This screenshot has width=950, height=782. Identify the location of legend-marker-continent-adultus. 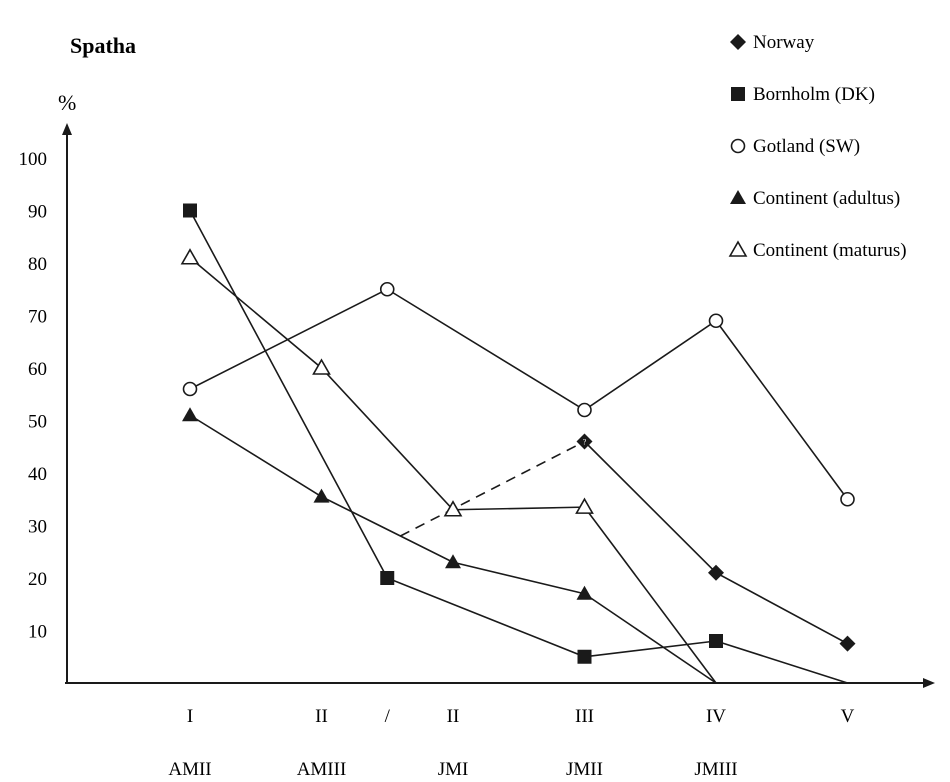
(738, 197).